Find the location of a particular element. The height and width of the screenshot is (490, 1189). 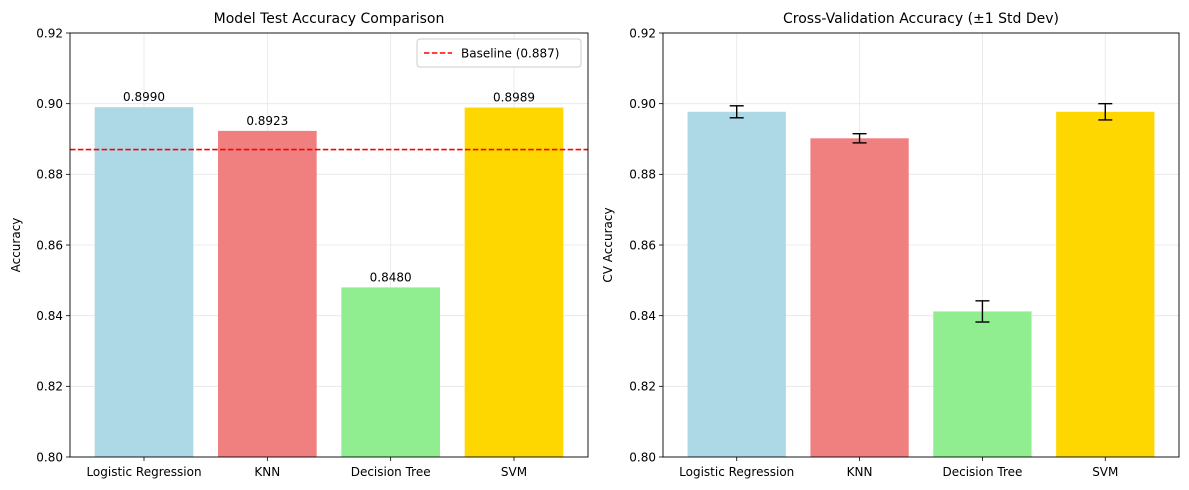

legend: Baseline (0.887) is located at coordinates (499, 53).